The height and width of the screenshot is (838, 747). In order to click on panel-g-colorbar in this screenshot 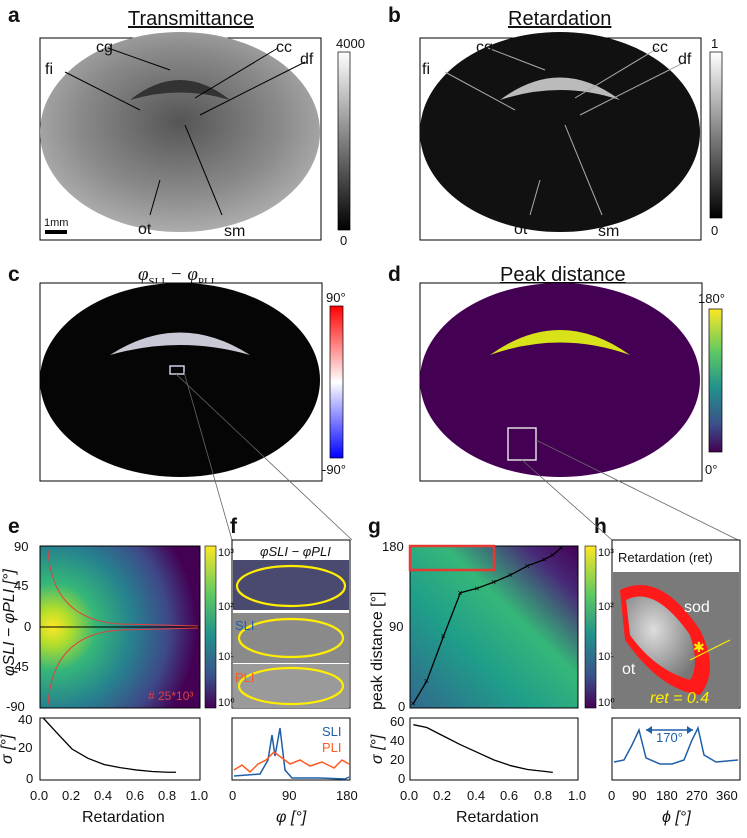, I will do `click(590, 627)`.